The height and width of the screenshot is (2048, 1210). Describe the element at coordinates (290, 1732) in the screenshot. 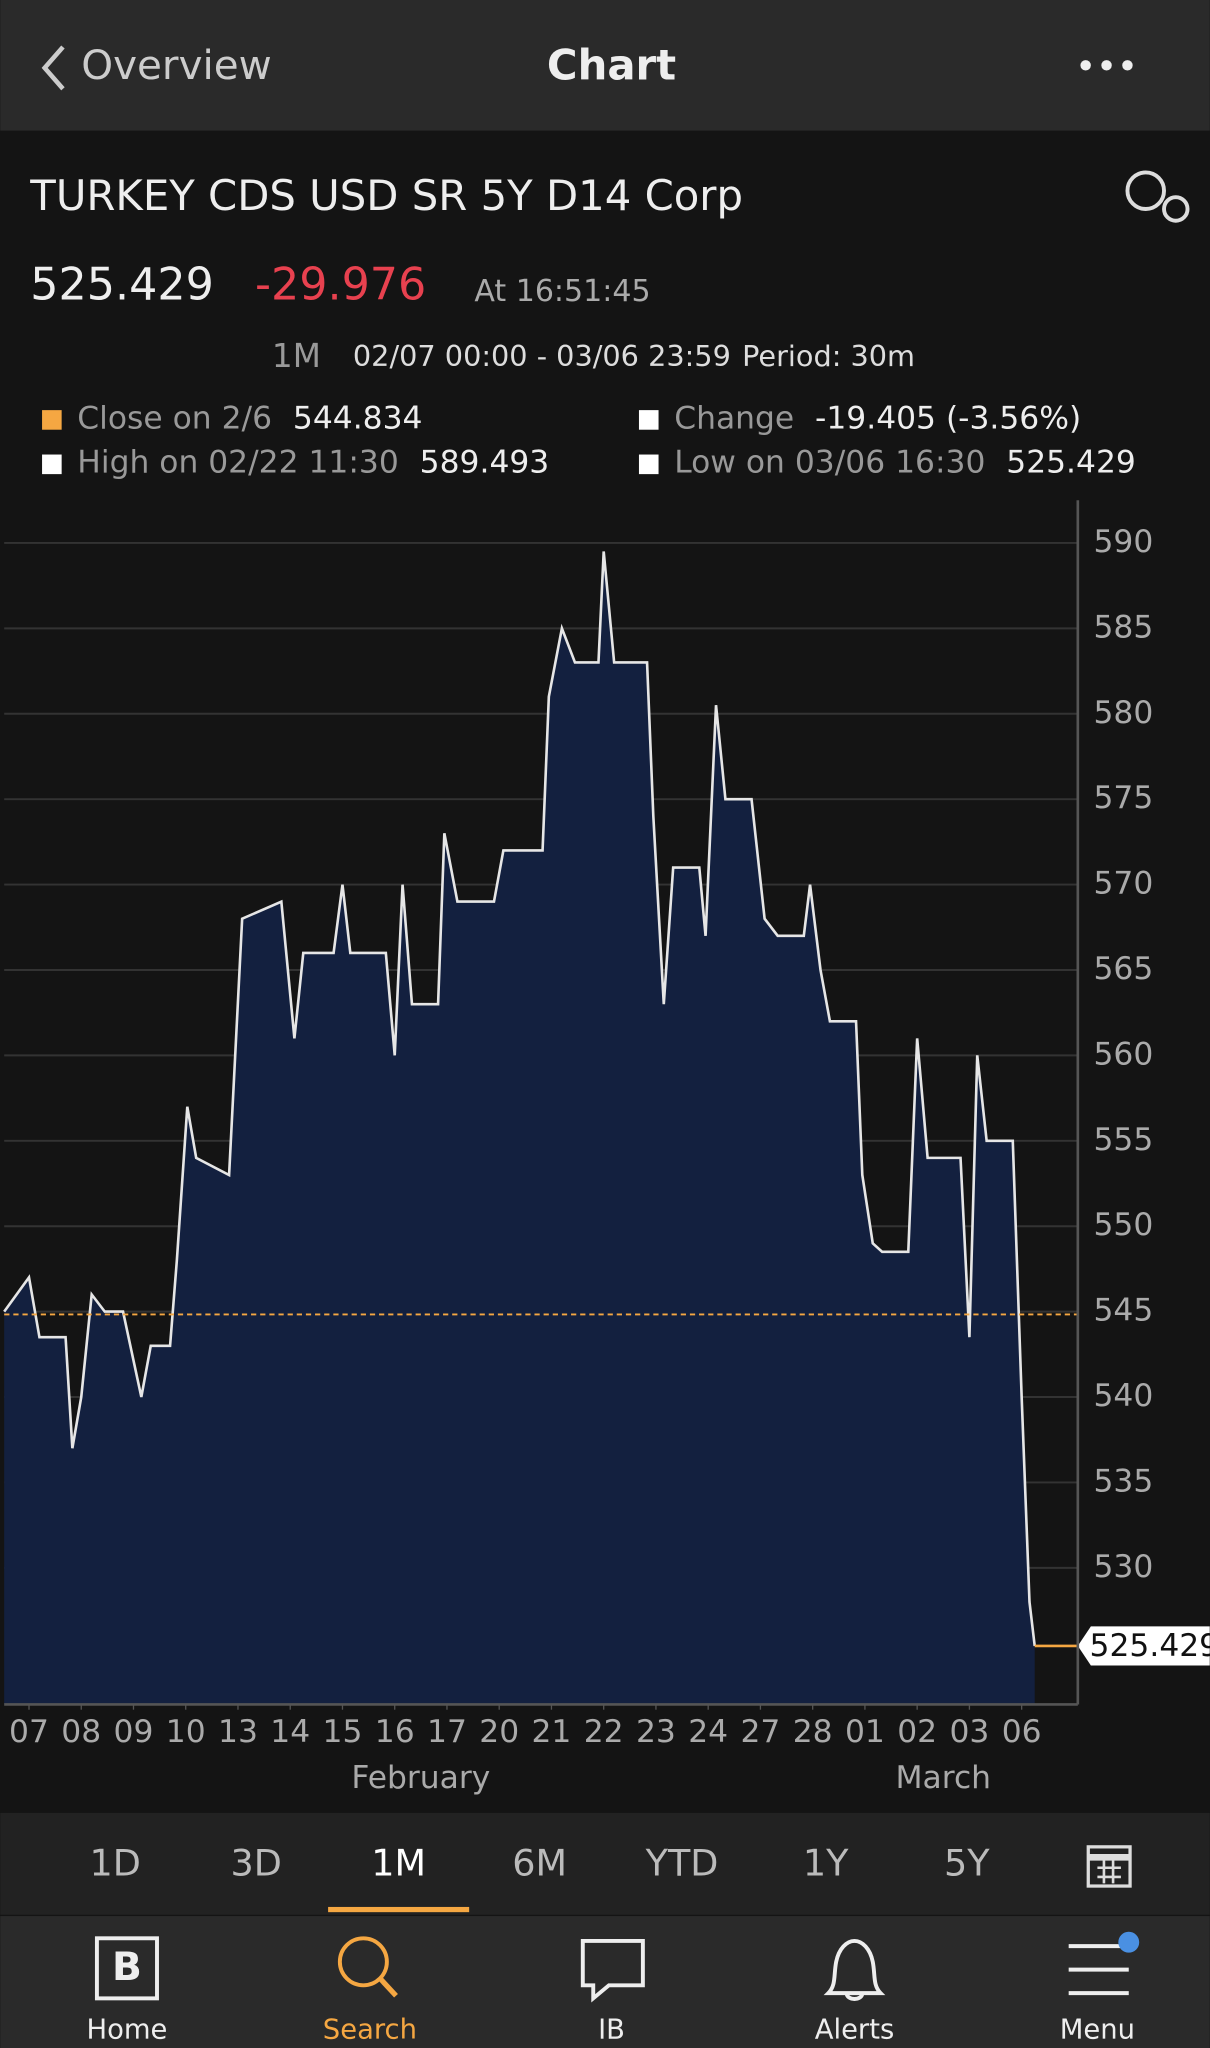

I see `x-tick-label: 14` at that location.